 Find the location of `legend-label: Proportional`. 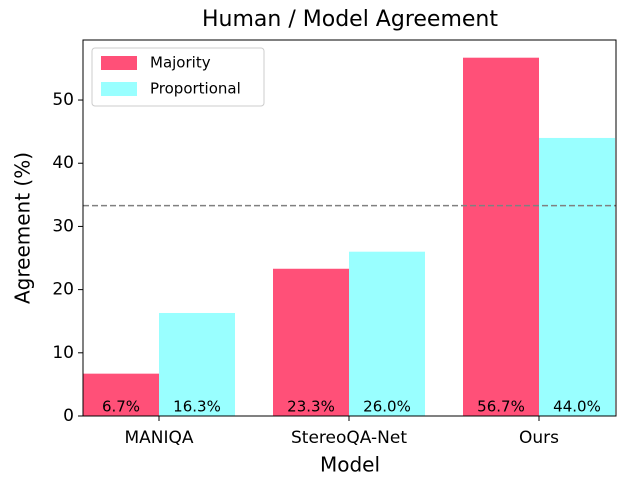

legend-label: Proportional is located at coordinates (195, 89).